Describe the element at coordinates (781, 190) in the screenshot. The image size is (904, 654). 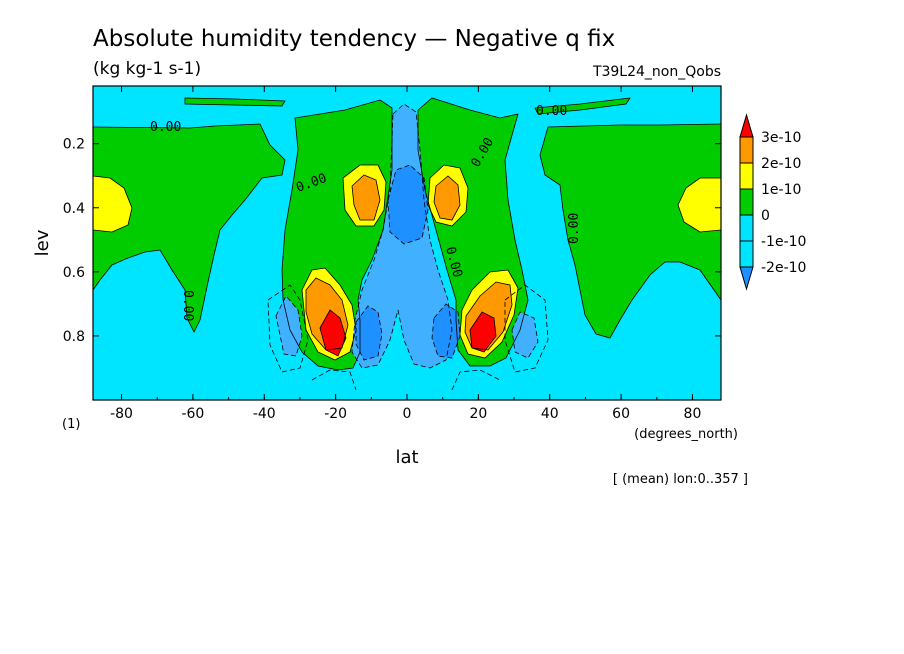
I see `colorbar-label: 1e-10` at that location.